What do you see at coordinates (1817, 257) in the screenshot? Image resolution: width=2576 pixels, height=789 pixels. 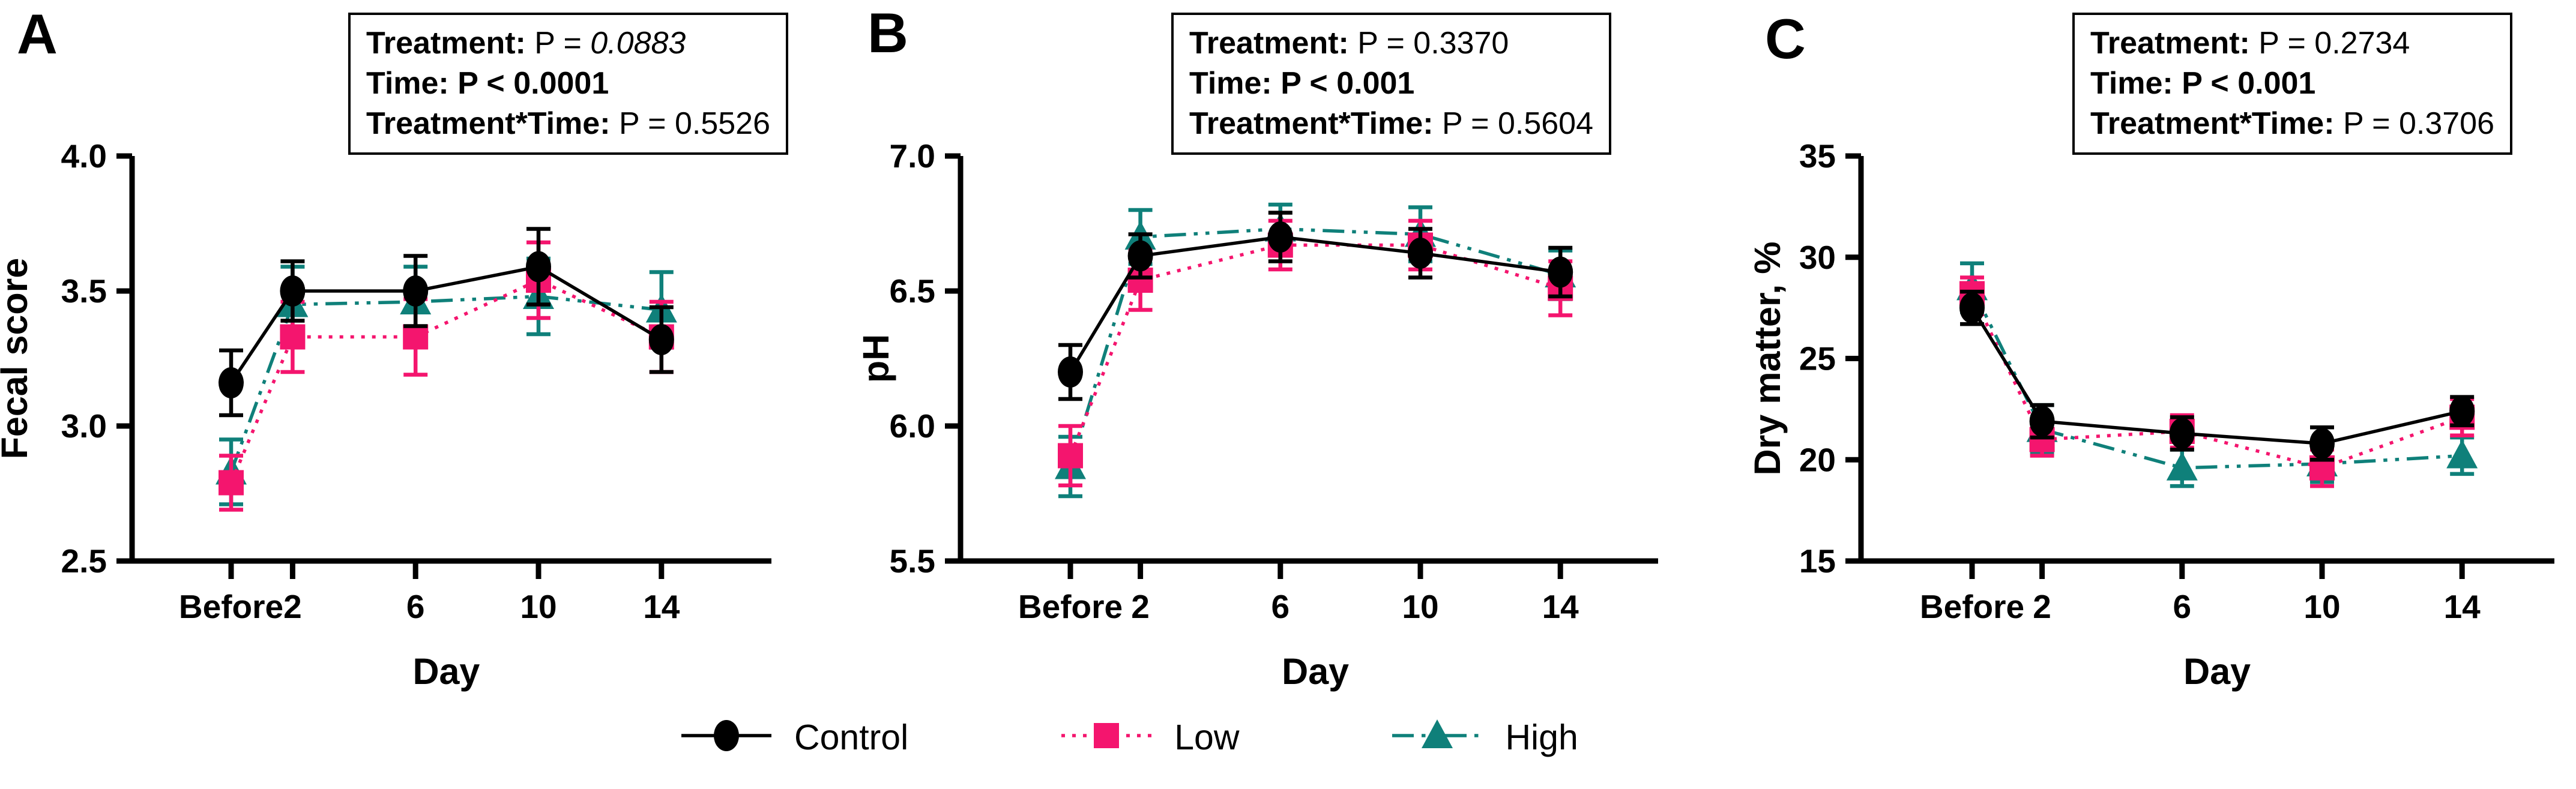 I see `y-tick-label: 30` at bounding box center [1817, 257].